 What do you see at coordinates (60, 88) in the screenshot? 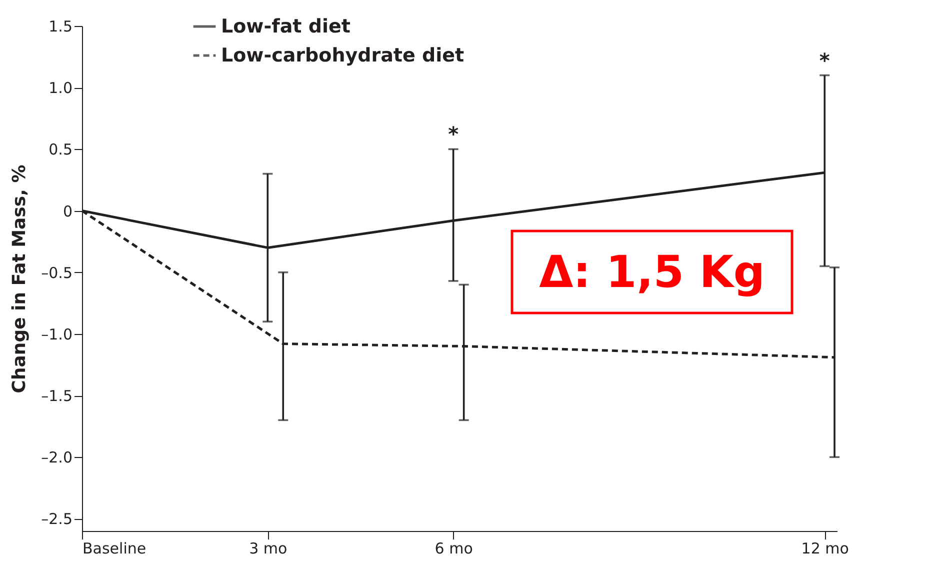
I see `y-tick-label: 1.0` at bounding box center [60, 88].